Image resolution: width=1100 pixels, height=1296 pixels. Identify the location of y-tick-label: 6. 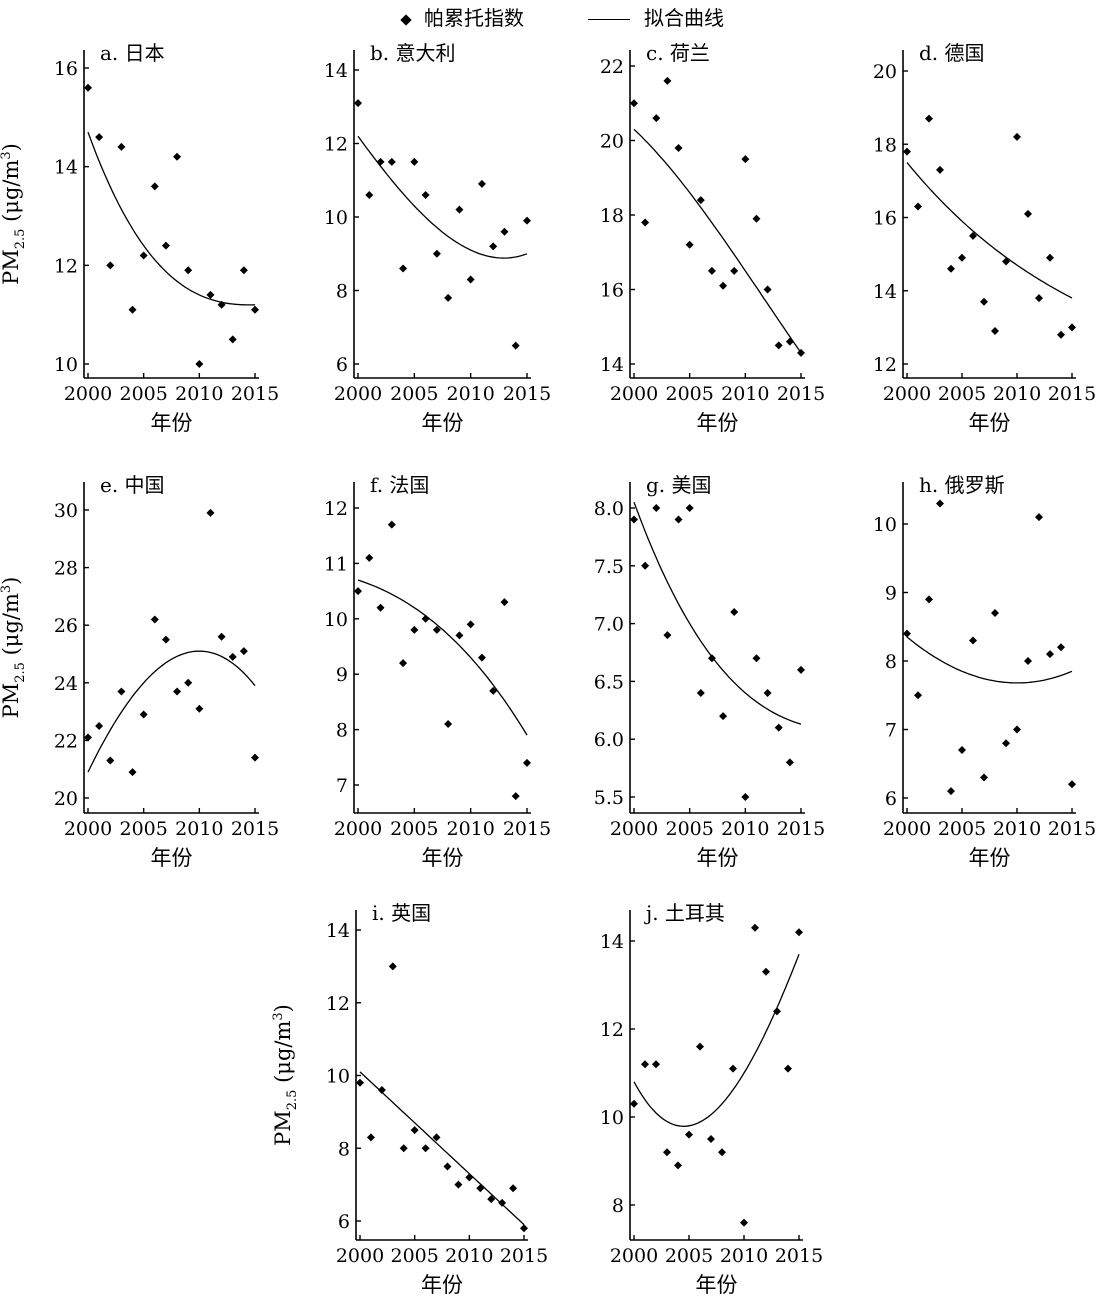
(891, 799).